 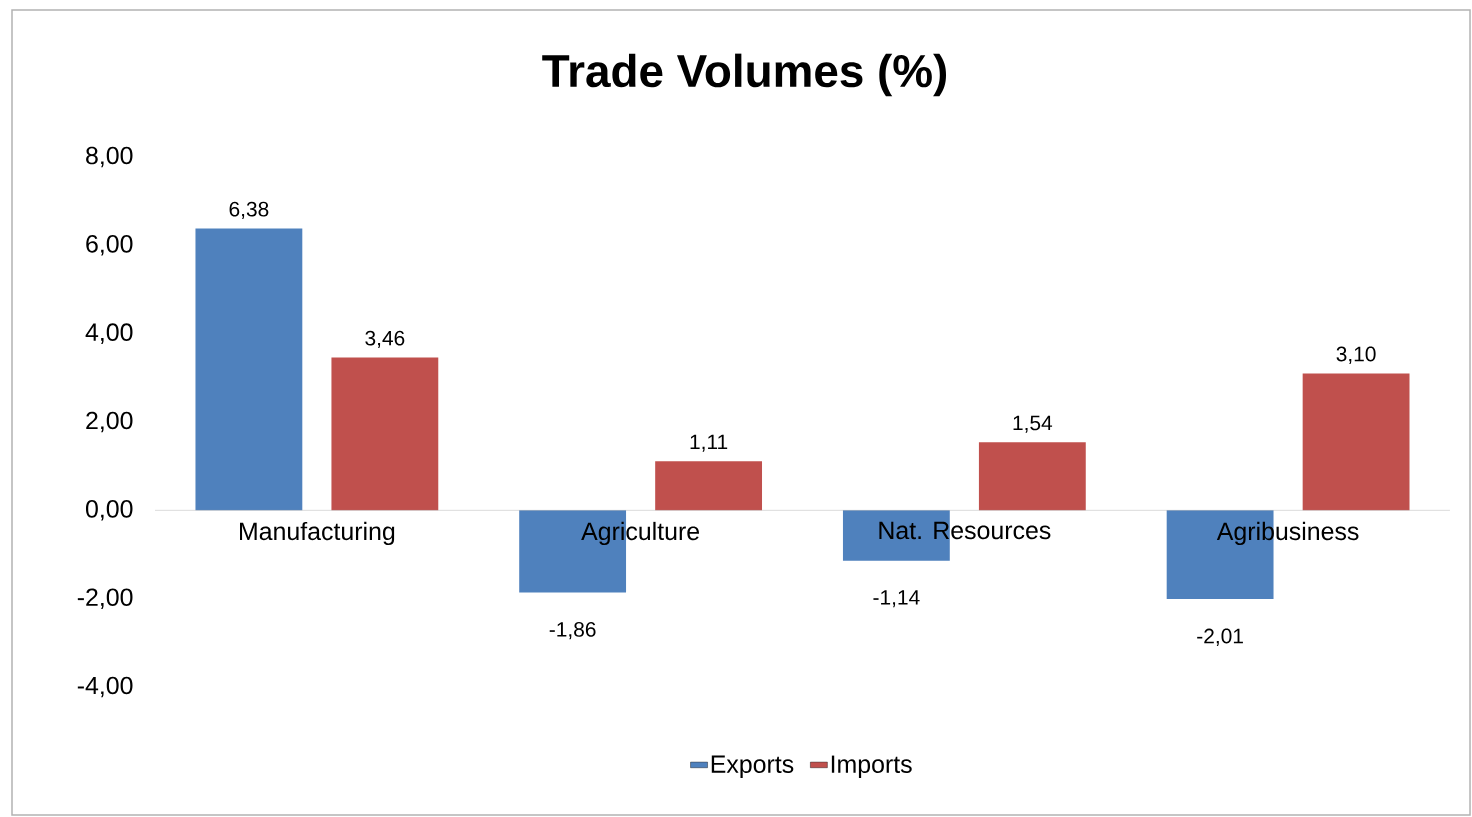 What do you see at coordinates (709, 443) in the screenshot?
I see `data-label: 1,11` at bounding box center [709, 443].